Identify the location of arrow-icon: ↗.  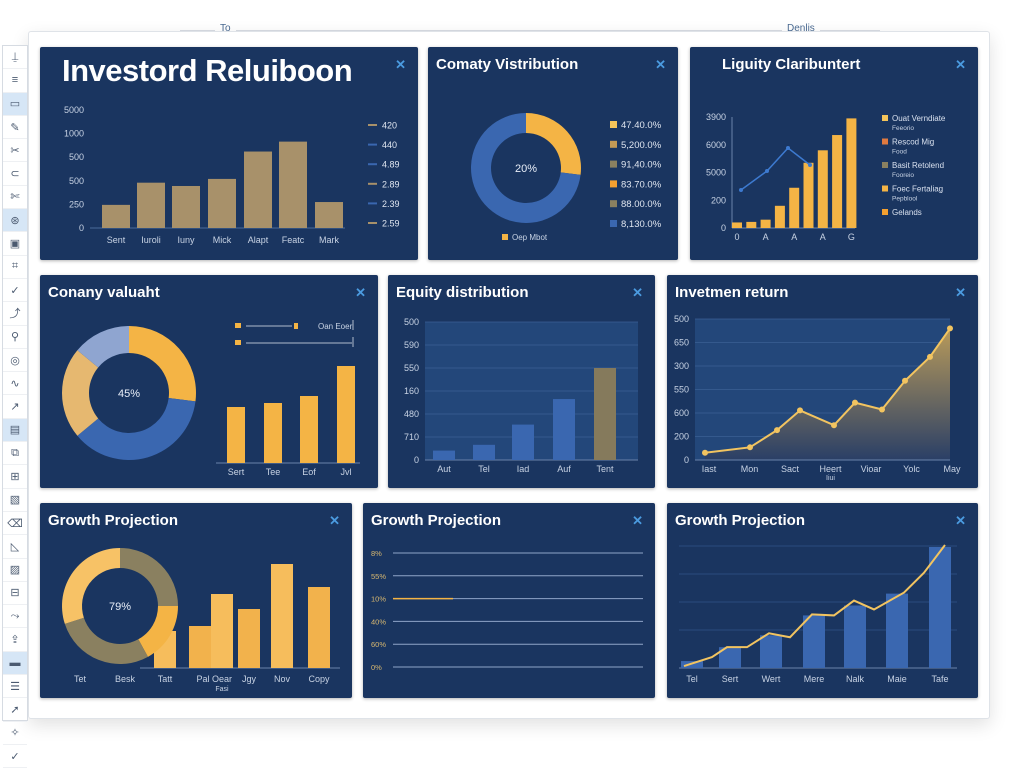
(15, 407).